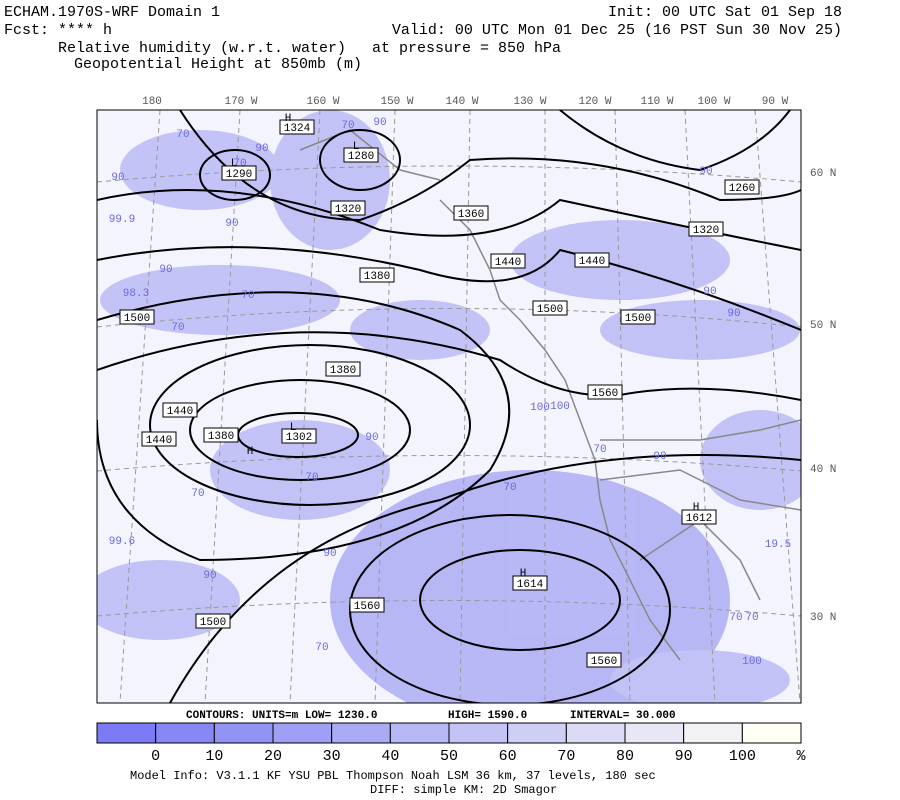 Image resolution: width=900 pixels, height=800 pixels. Describe the element at coordinates (823, 618) in the screenshot. I see `latitude-label: 30 N` at that location.